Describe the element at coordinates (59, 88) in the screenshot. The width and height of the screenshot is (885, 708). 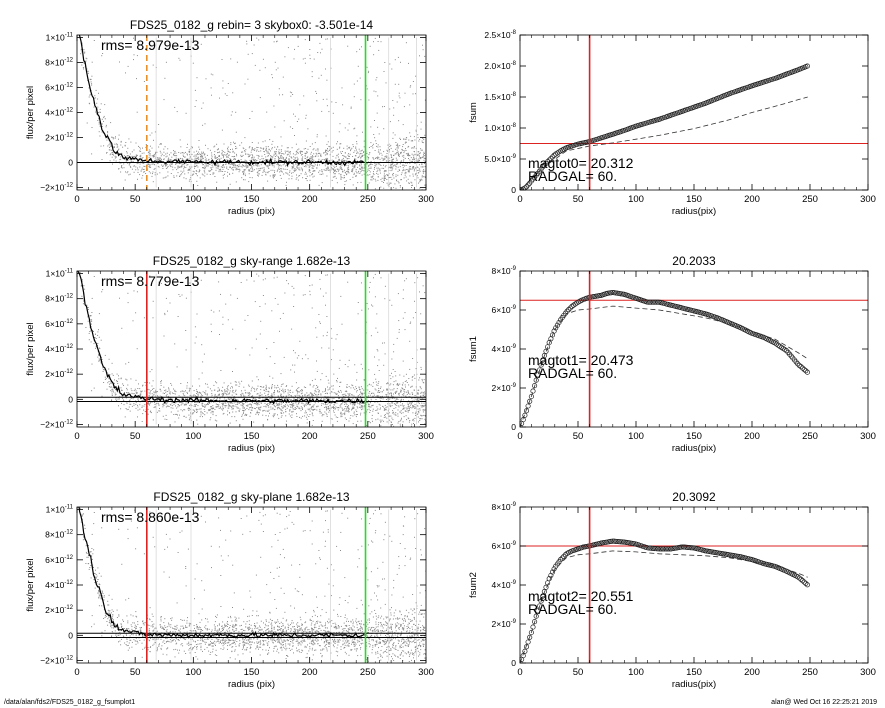
I see `y-tick-label: 6×10⁻¹²` at that location.